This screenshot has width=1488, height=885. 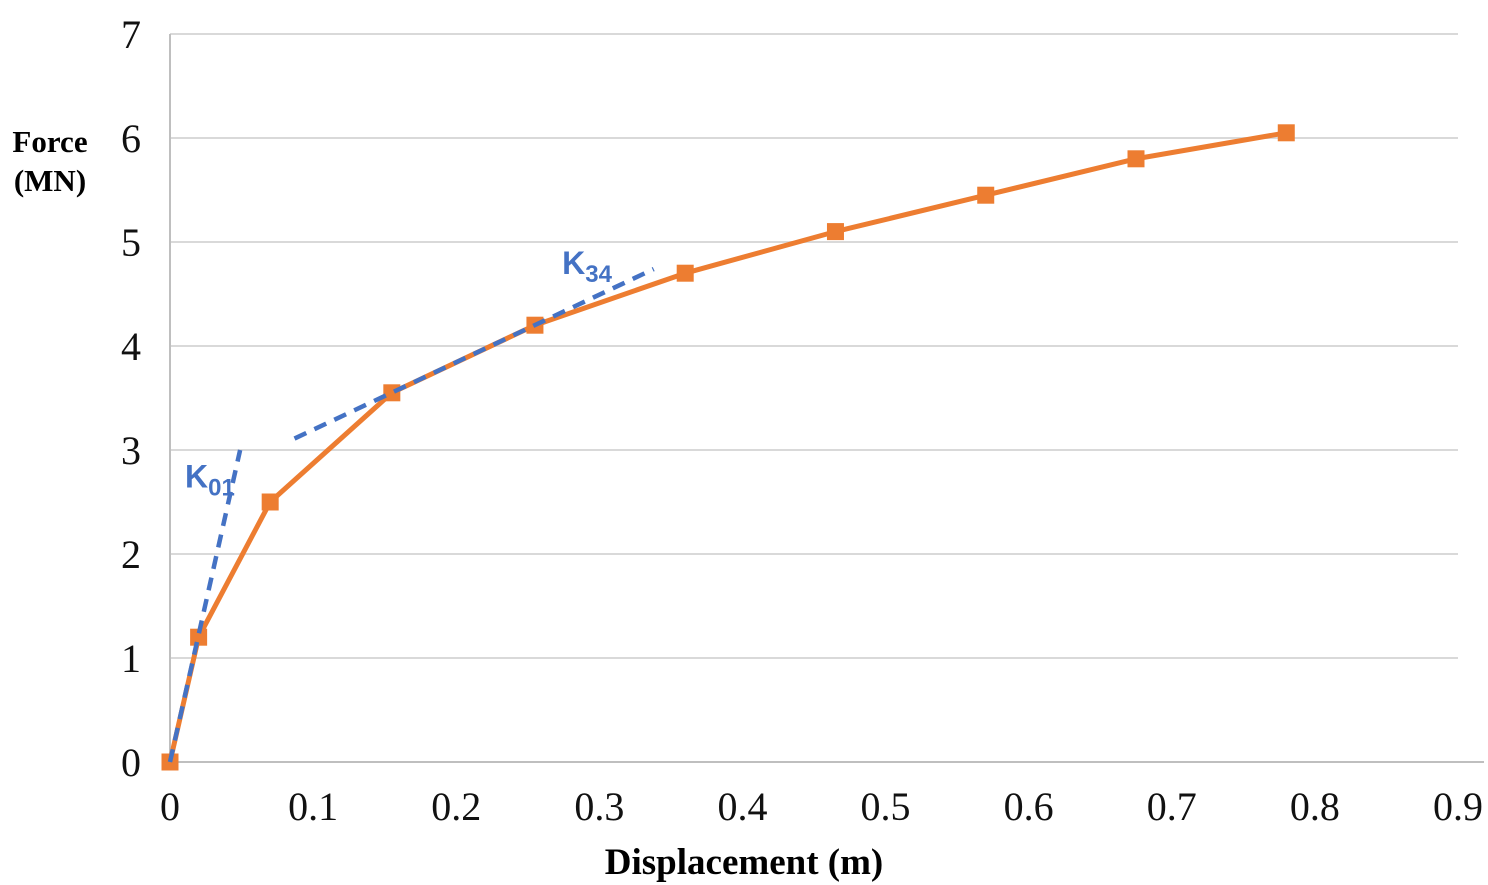 I want to click on y-tick-label: 1, so click(x=131, y=658).